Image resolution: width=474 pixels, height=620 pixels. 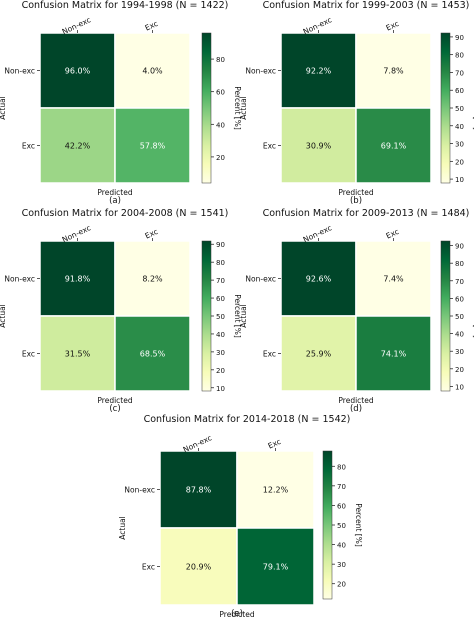 What do you see at coordinates (459, 387) in the screenshot?
I see `colorbar-tick-label: 10` at bounding box center [459, 387].